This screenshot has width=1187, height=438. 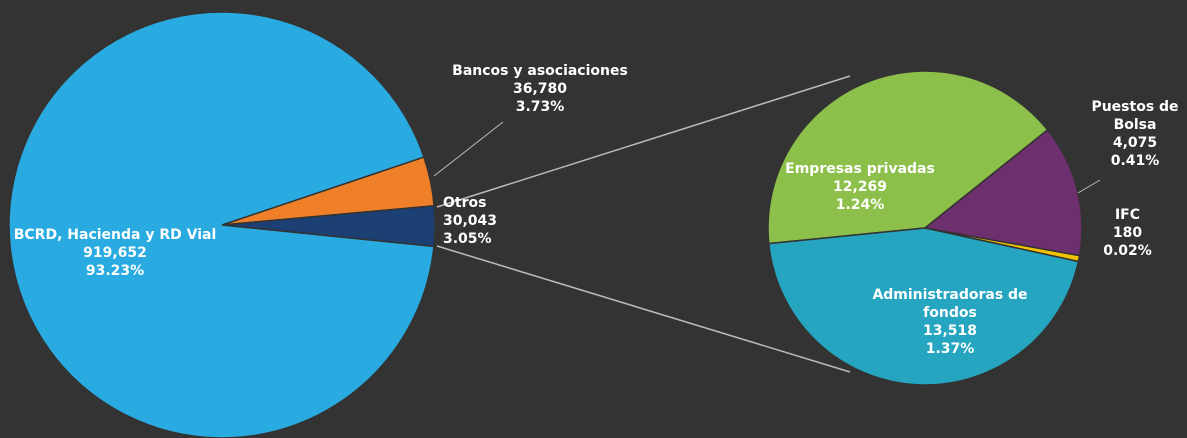 What do you see at coordinates (950, 331) in the screenshot?
I see `value-label: 13,518` at bounding box center [950, 331].